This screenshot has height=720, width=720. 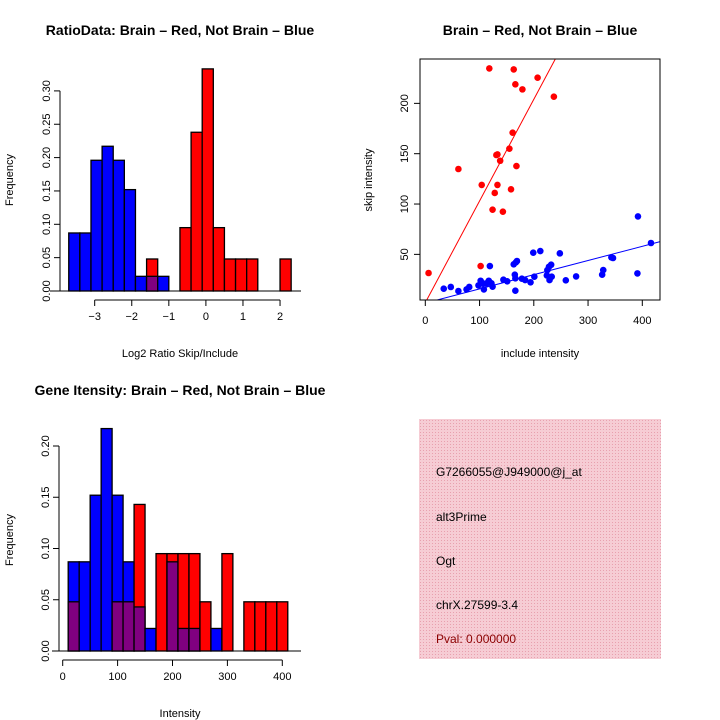 I want to click on intensity-hist-y-tick-label: 0.05, so click(x=46, y=599).